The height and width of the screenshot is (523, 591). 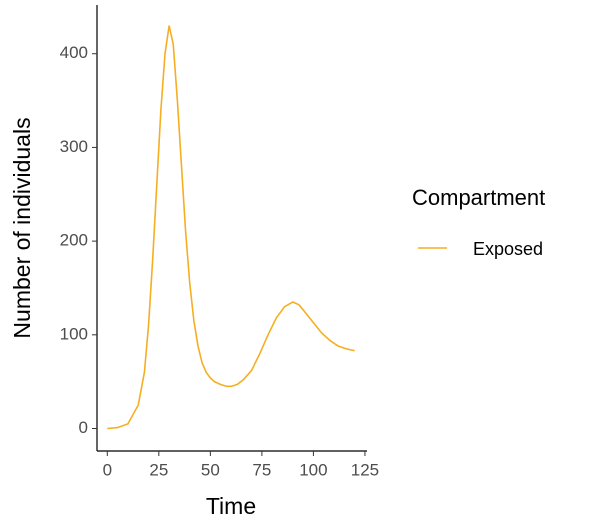 I want to click on y-tick-label: 400, so click(x=74, y=52).